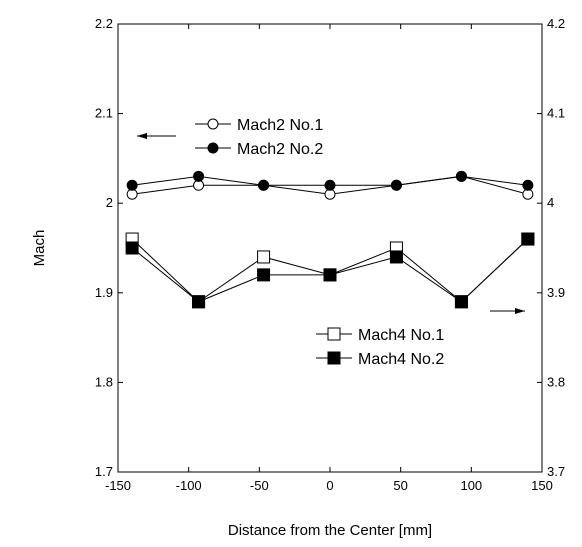  I want to click on y2-tick-label: 4.1, so click(556, 113).